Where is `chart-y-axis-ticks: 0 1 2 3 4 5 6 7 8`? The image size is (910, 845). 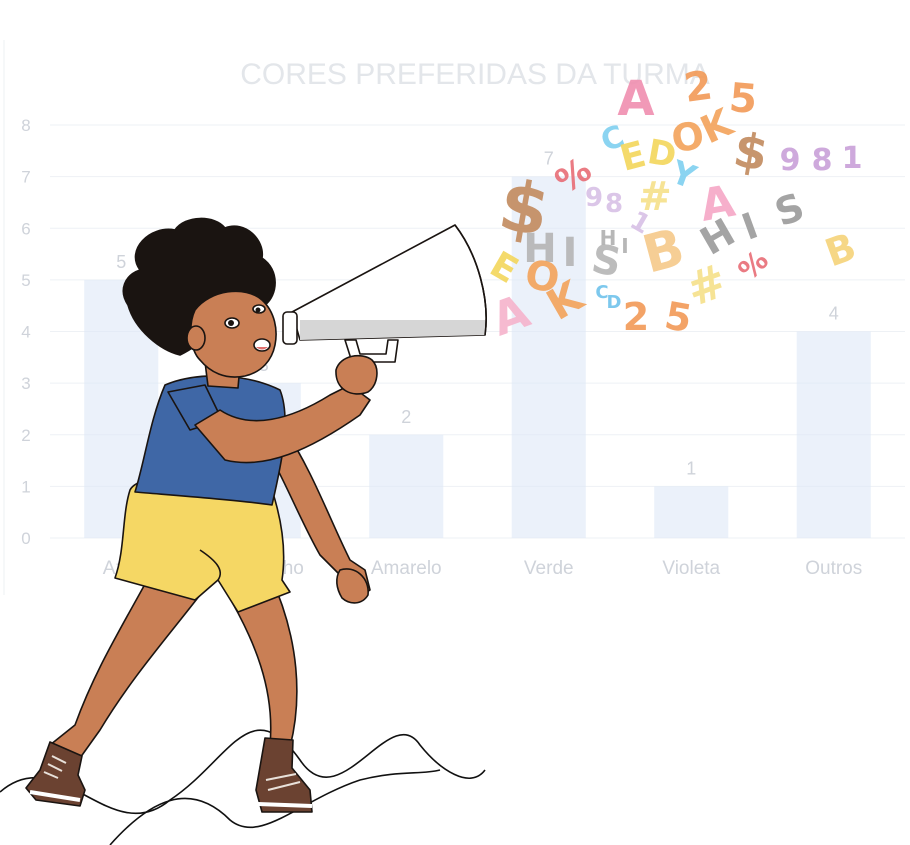 chart-y-axis-ticks: 0 1 2 3 4 5 6 7 8 is located at coordinates (25, 332).